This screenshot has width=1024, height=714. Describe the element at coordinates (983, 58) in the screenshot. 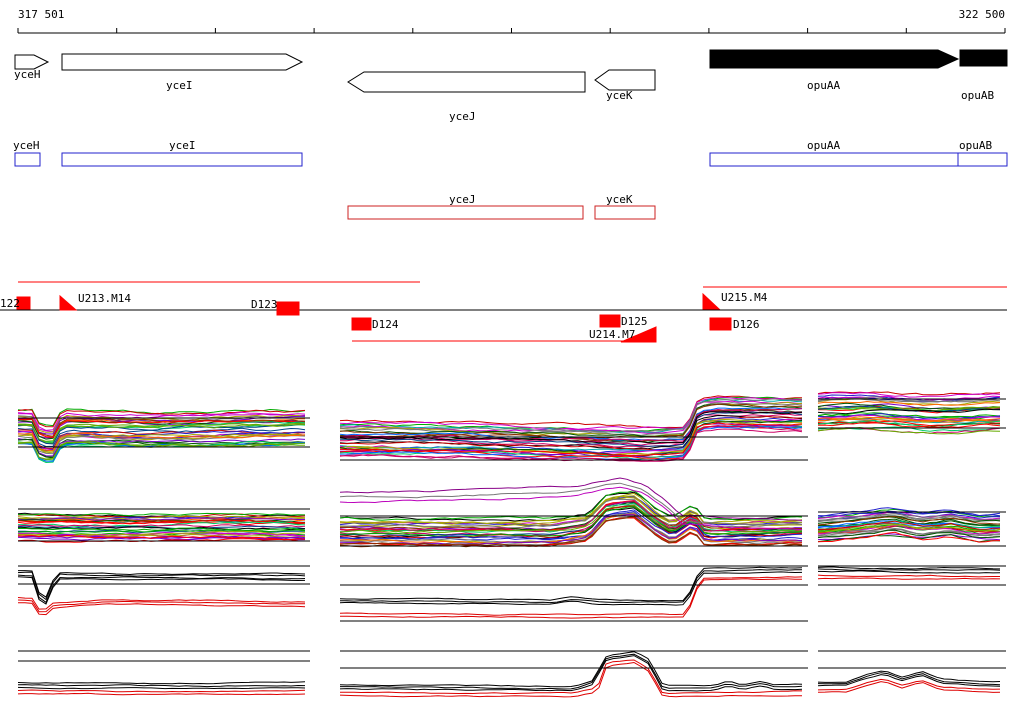

I see `gene-arrow-opuAB` at that location.